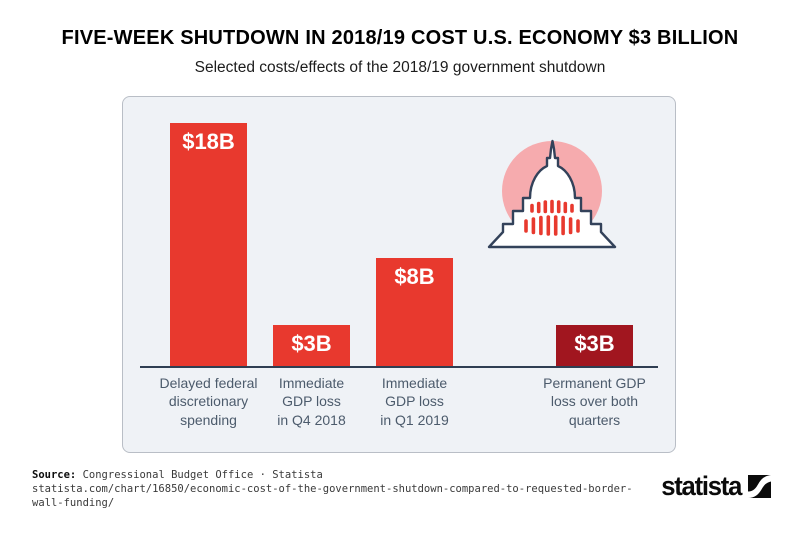 This screenshot has width=800, height=540. I want to click on bar-2: $3B, so click(311, 345).